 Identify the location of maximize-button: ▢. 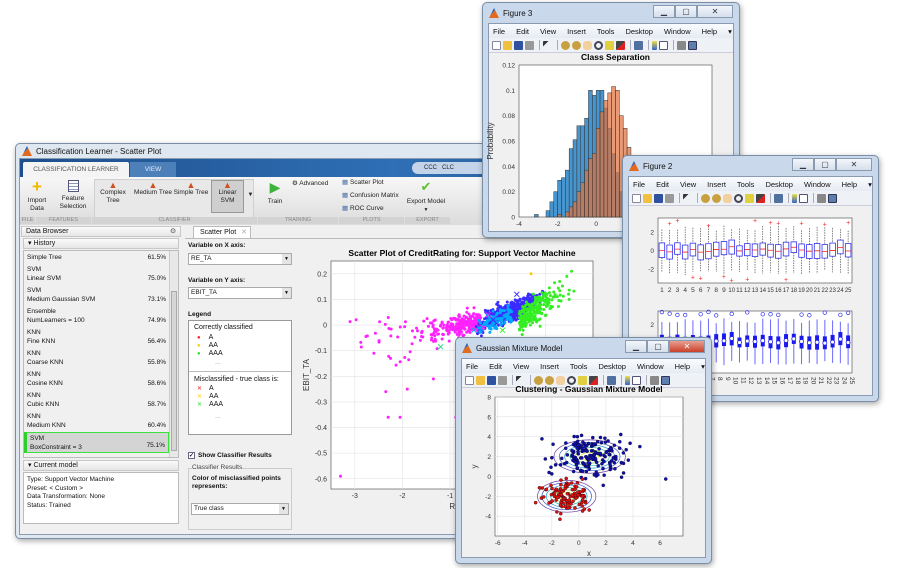
(686, 11).